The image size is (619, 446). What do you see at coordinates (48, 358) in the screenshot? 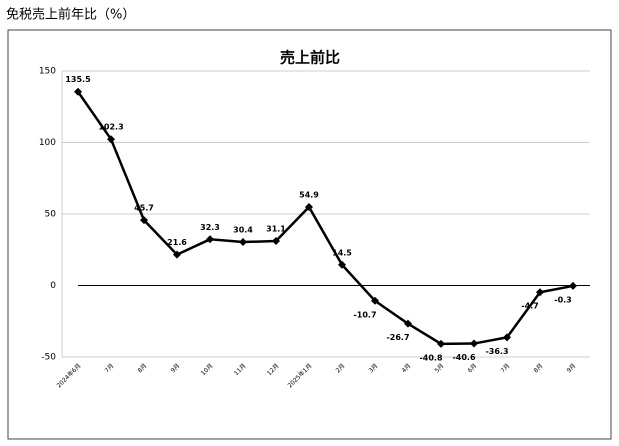
I see `y-tick-label: -50` at bounding box center [48, 358].